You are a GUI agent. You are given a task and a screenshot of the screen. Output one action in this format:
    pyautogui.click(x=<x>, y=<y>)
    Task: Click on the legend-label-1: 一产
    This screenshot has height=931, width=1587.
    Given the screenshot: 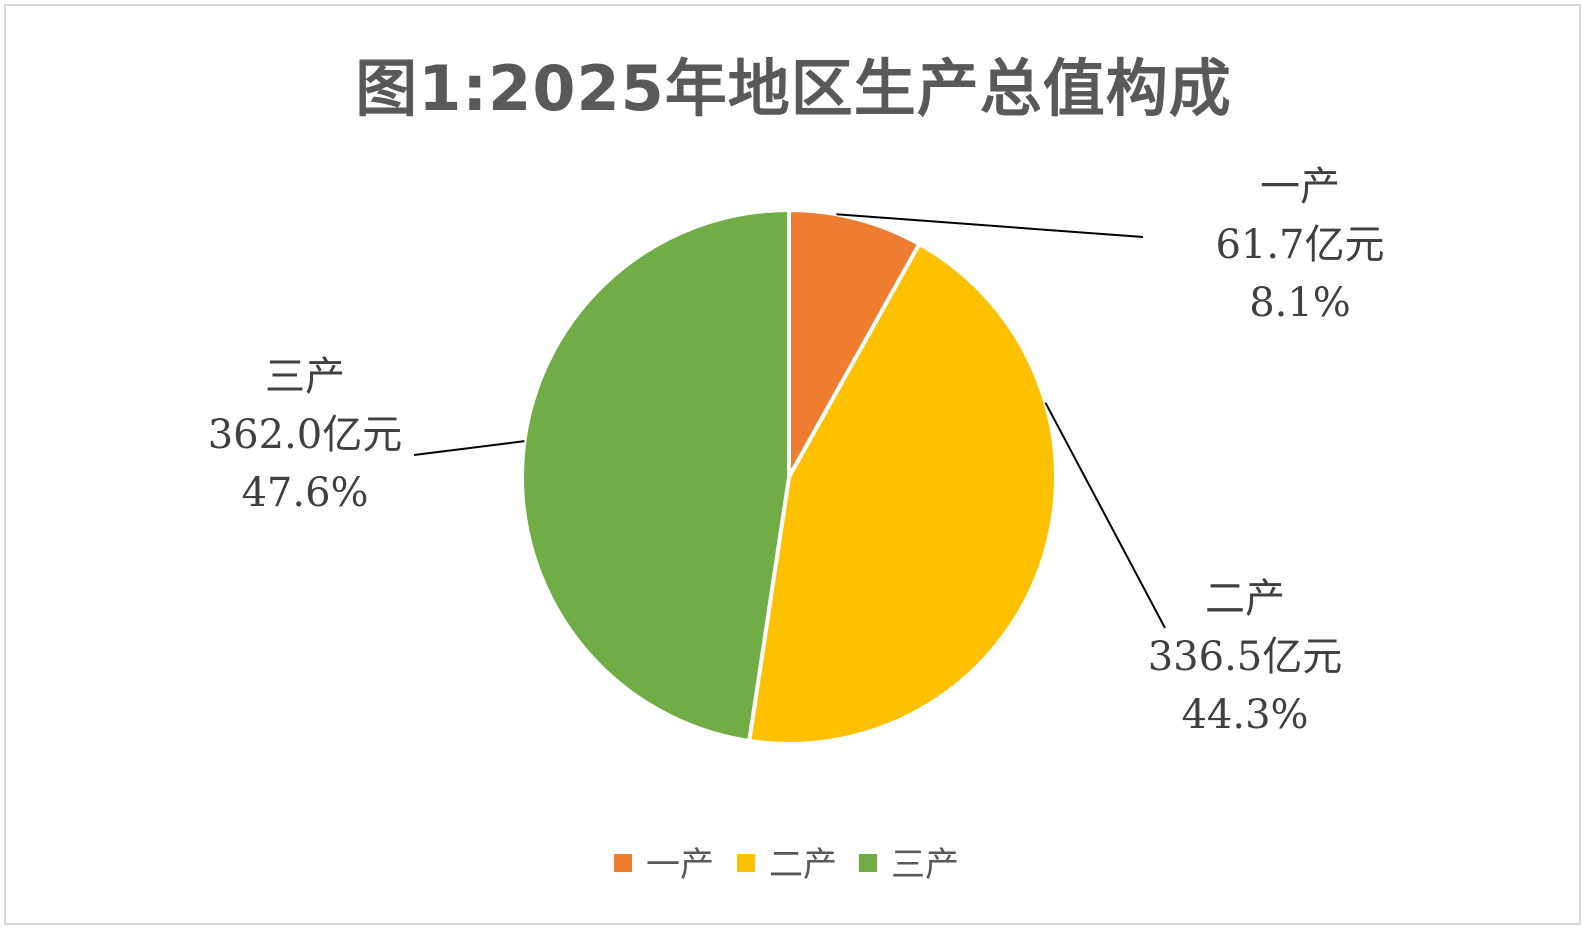 What is the action you would take?
    pyautogui.click(x=680, y=865)
    